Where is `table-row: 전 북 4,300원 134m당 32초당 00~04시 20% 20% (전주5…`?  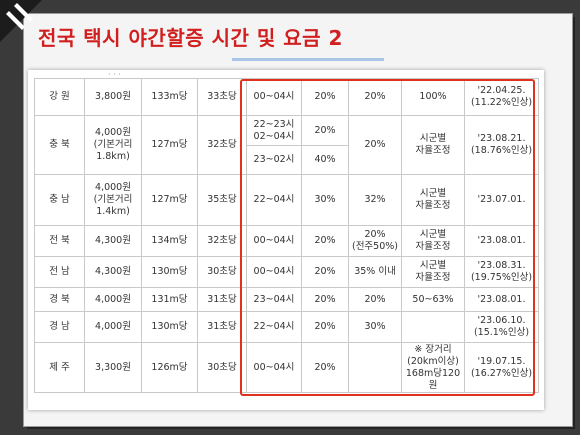
table-row: 전 북 4,300원 134m당 32초당 00~04시 20% 20% (전주5… is located at coordinates (286, 241).